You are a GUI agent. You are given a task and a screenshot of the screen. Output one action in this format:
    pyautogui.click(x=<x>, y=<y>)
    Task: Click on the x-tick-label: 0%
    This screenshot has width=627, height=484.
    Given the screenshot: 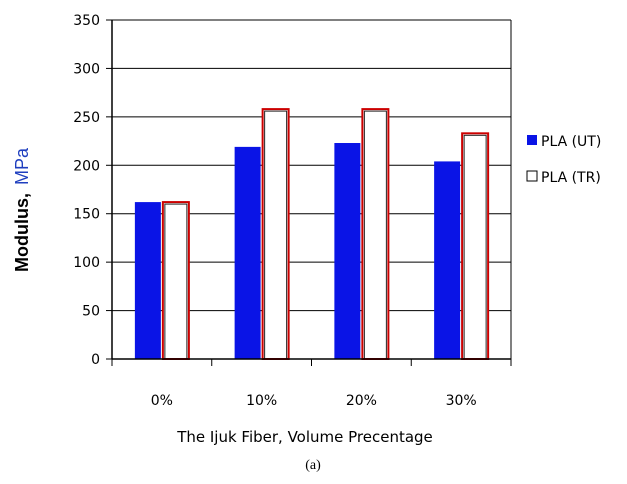 What is the action you would take?
    pyautogui.click(x=162, y=401)
    